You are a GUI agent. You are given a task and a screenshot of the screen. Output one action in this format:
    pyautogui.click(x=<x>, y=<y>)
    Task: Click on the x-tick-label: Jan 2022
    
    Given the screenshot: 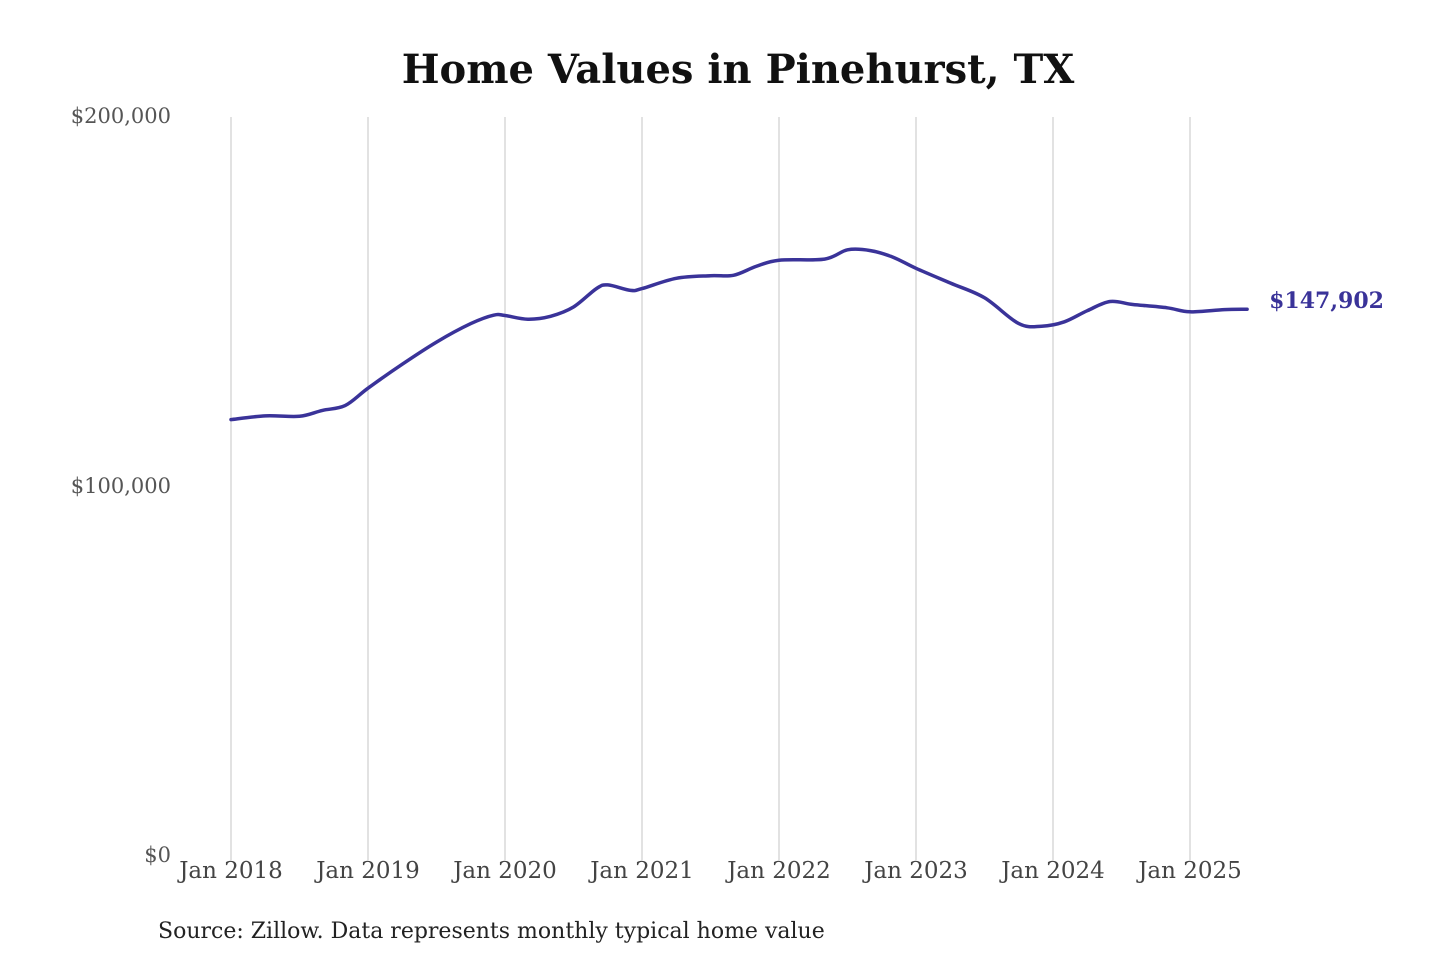 What is the action you would take?
    pyautogui.click(x=778, y=871)
    